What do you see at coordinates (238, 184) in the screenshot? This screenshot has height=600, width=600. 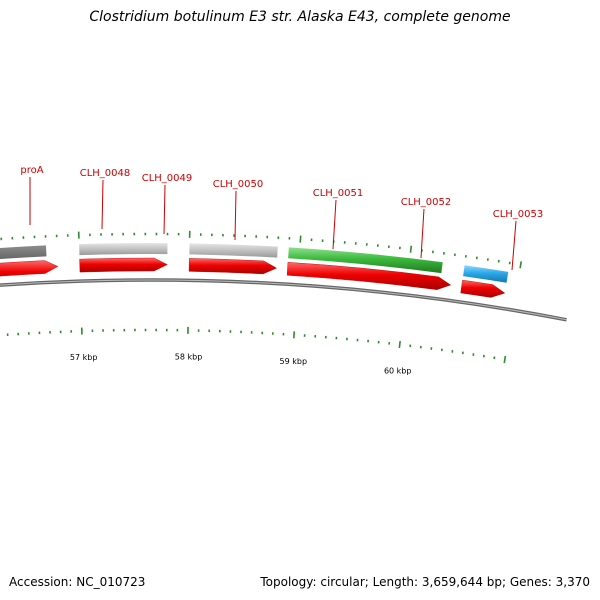 I see `gene-label: CLH_0050` at bounding box center [238, 184].